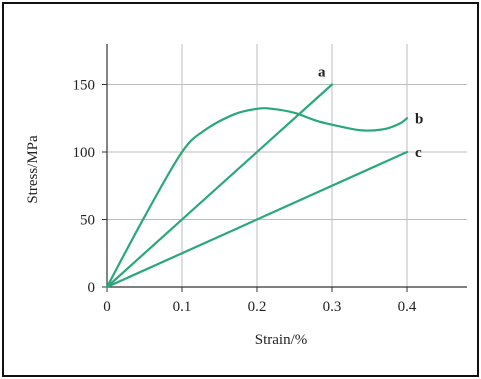 This screenshot has width=481, height=379. What do you see at coordinates (419, 119) in the screenshot?
I see `series-label-b: b` at bounding box center [419, 119].